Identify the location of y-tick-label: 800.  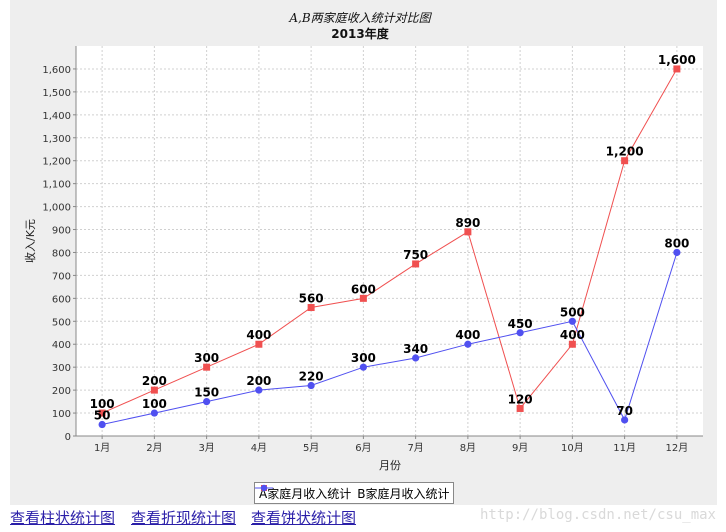
(61, 253).